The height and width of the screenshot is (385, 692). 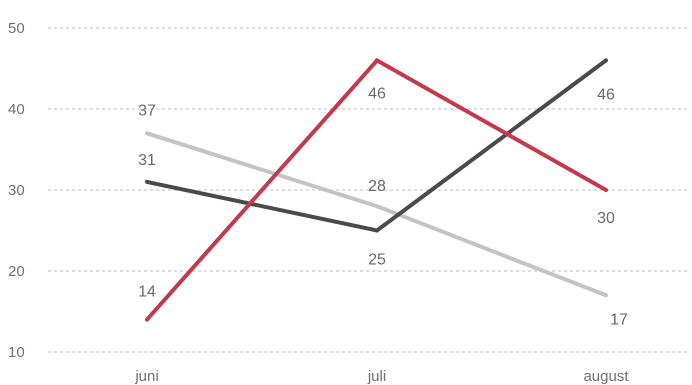 What do you see at coordinates (16, 190) in the screenshot?
I see `y-tick-label: 30` at bounding box center [16, 190].